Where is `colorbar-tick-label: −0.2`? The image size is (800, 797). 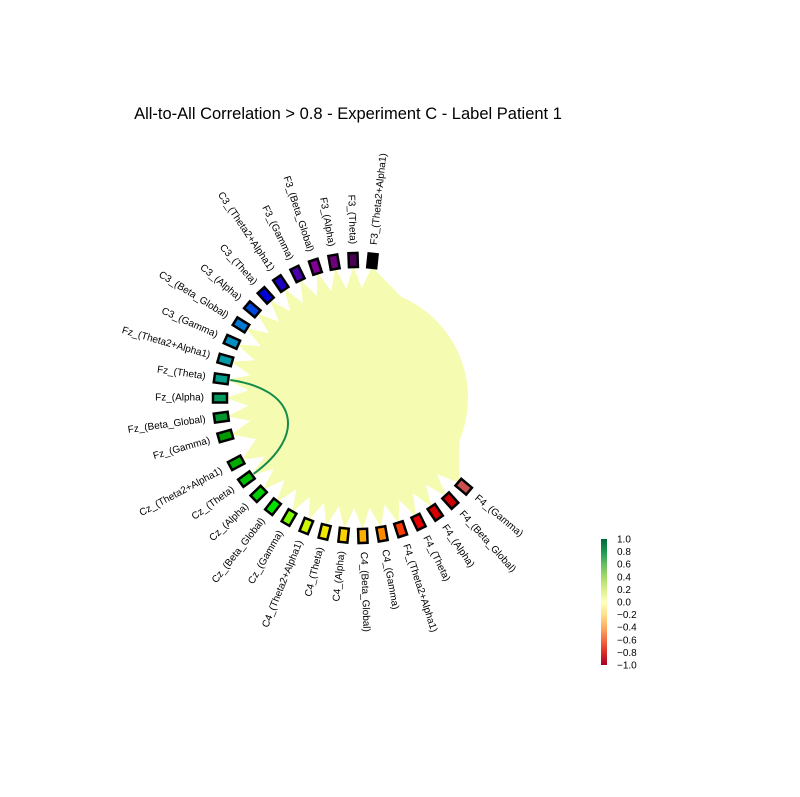
colorbar-tick-label: −0.2 is located at coordinates (627, 615).